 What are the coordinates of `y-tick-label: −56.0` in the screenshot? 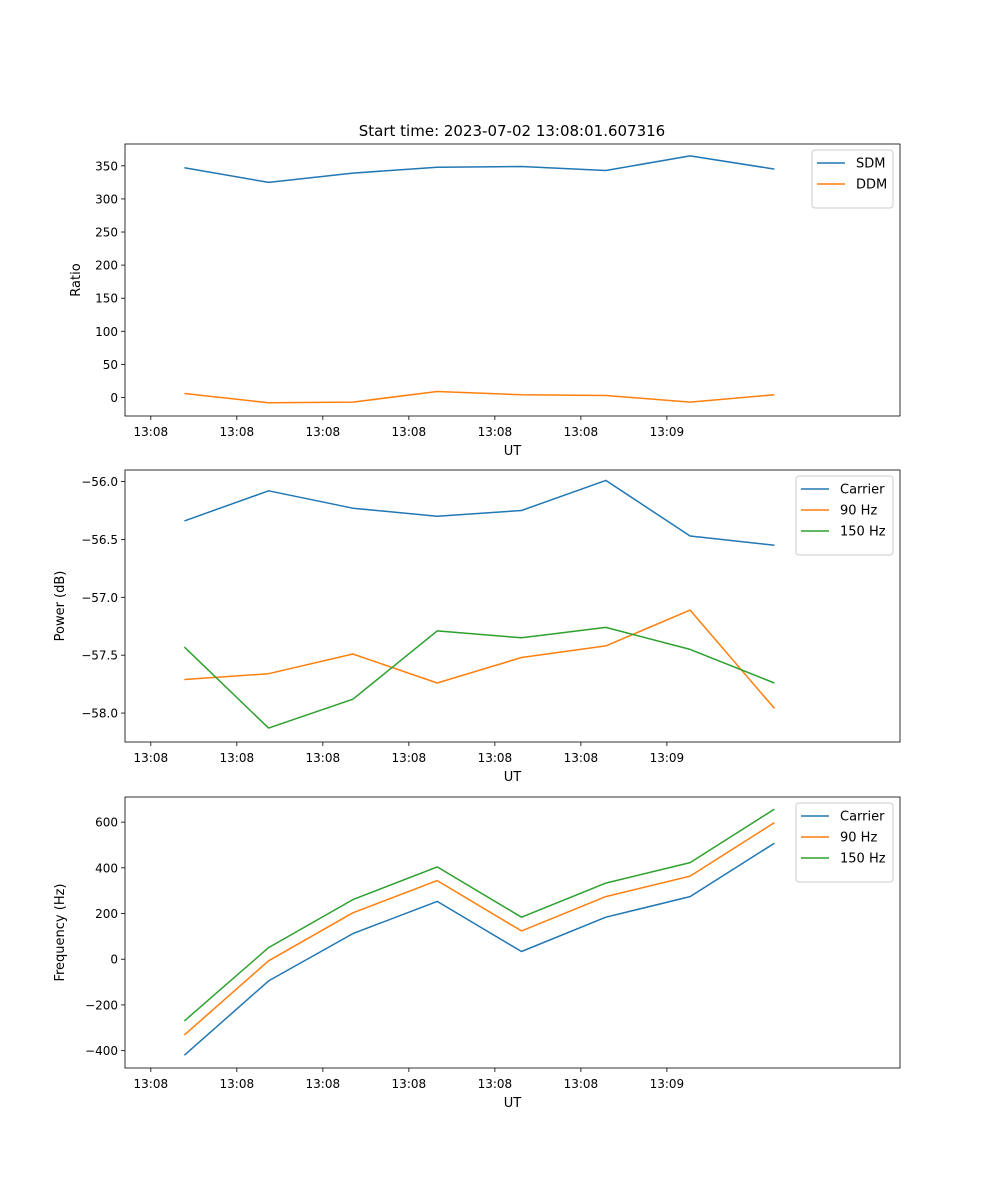 It's located at (99, 482).